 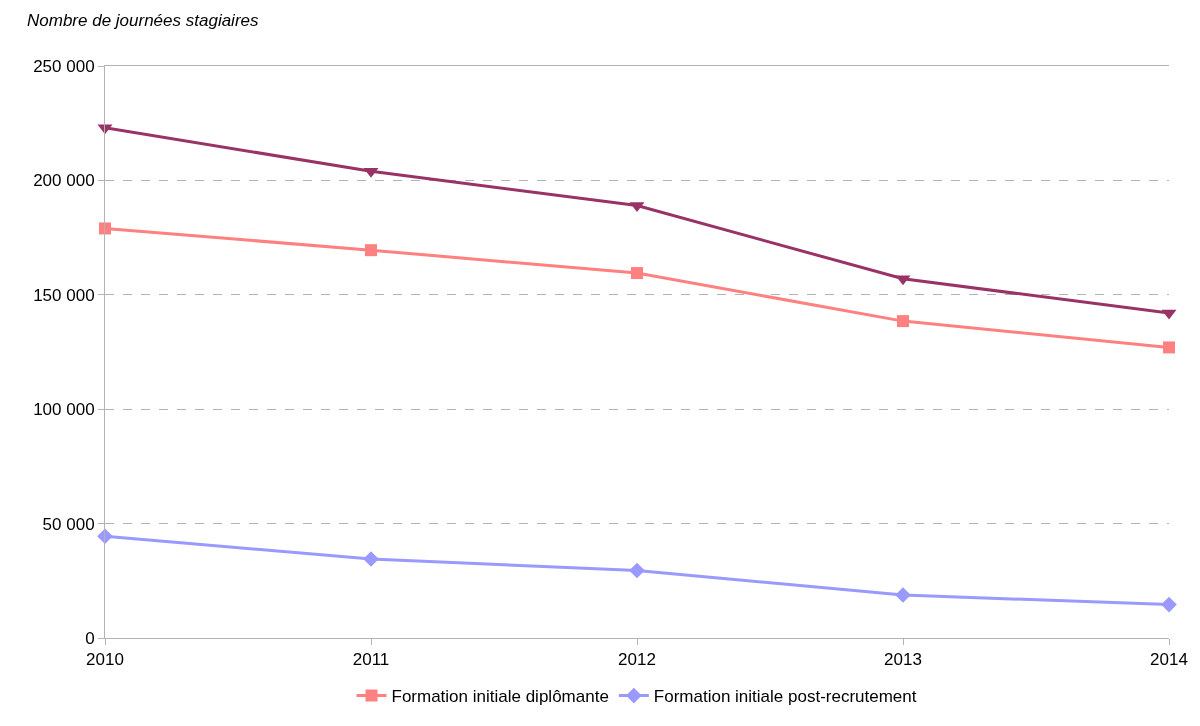 I want to click on x-tick-label: 2013, so click(x=903, y=660).